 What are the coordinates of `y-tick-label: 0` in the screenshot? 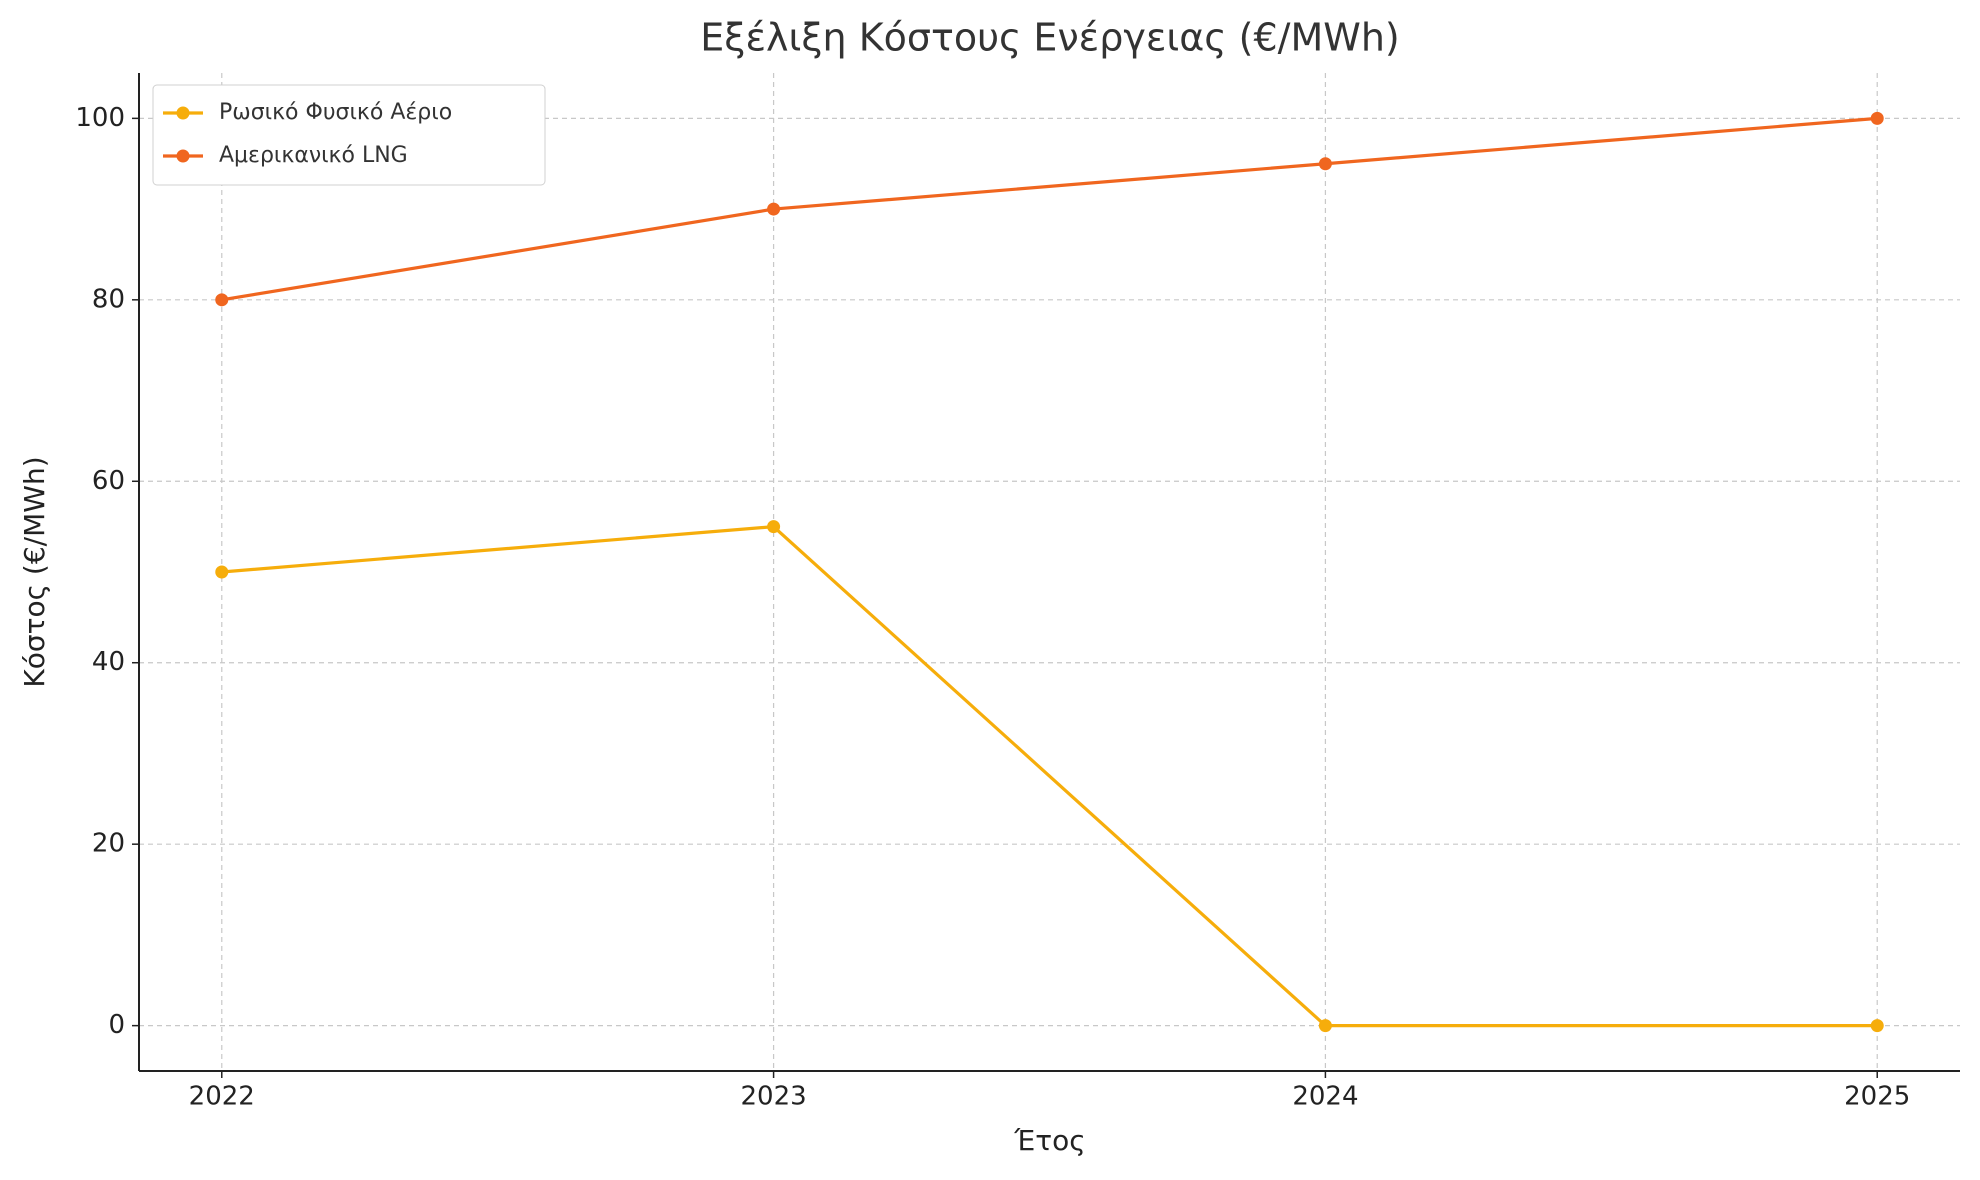 It's located at (116, 1025).